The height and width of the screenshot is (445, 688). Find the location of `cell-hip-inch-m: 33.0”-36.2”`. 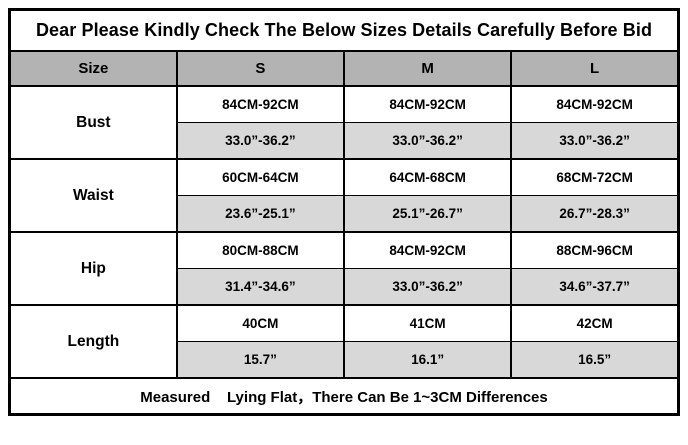

cell-hip-inch-m: 33.0”-36.2” is located at coordinates (427, 287).